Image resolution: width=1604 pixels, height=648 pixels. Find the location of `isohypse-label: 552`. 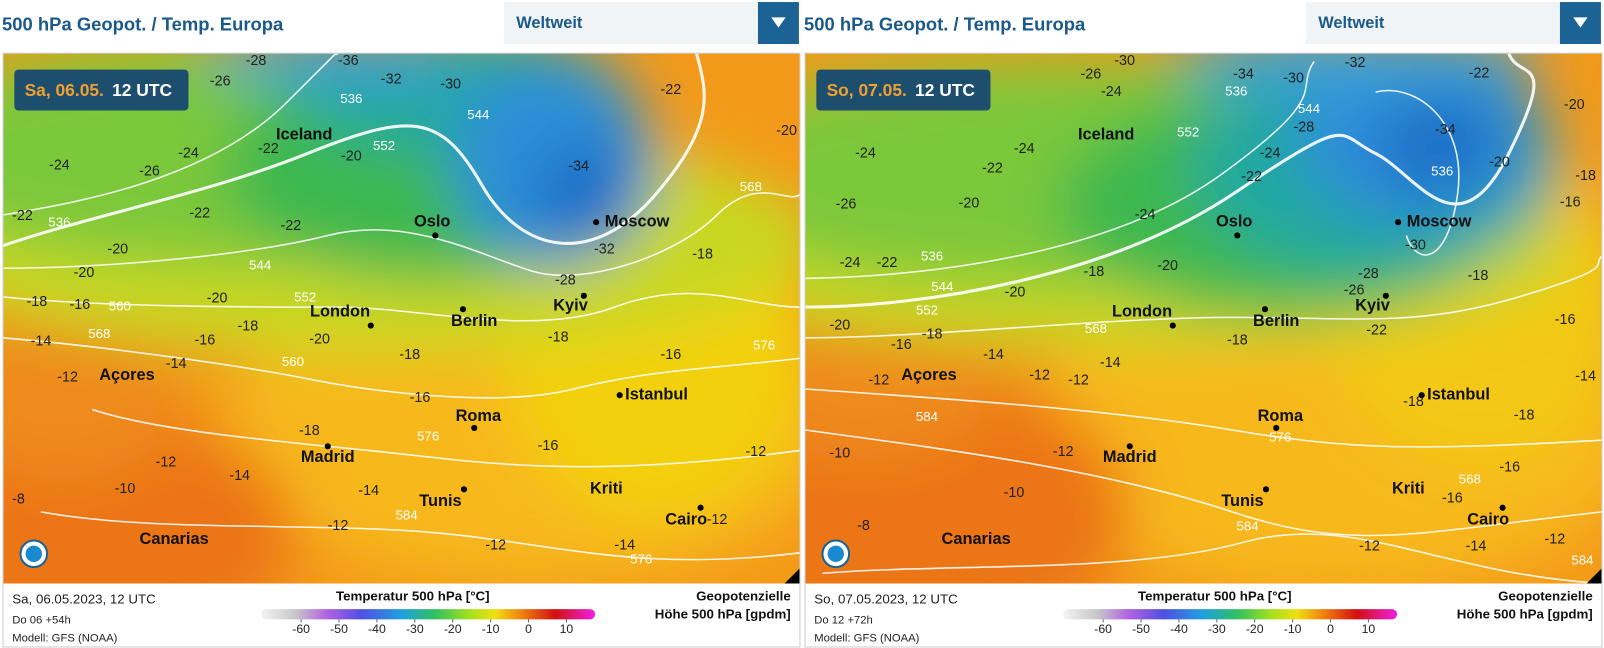

isohypse-label: 552 is located at coordinates (1188, 132).